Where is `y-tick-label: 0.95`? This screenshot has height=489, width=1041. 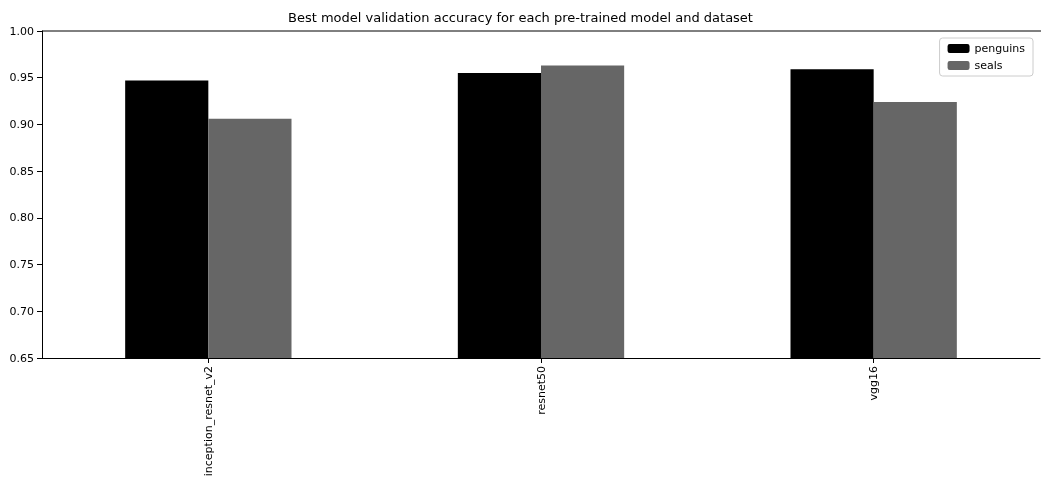 y-tick-label: 0.95 is located at coordinates (21, 78).